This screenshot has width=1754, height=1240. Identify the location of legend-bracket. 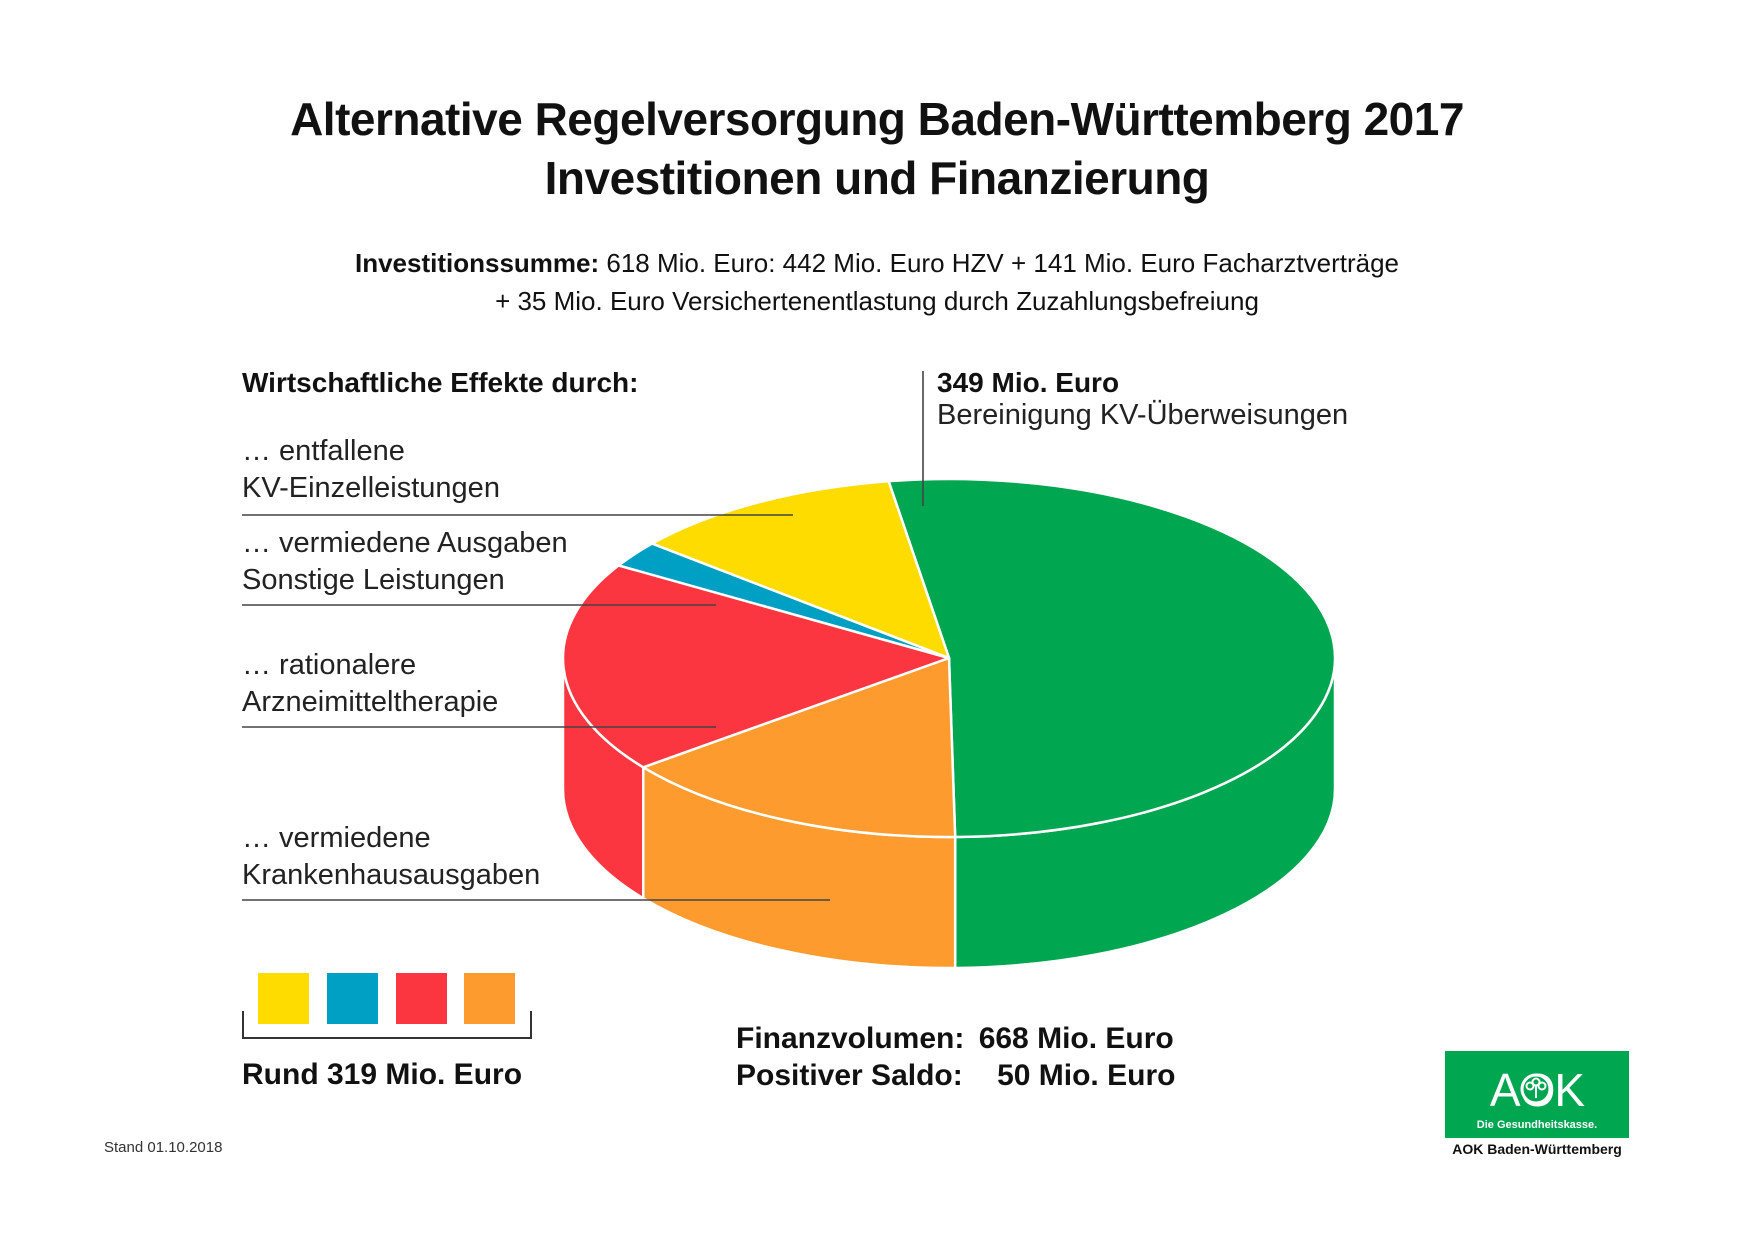
(387, 1025).